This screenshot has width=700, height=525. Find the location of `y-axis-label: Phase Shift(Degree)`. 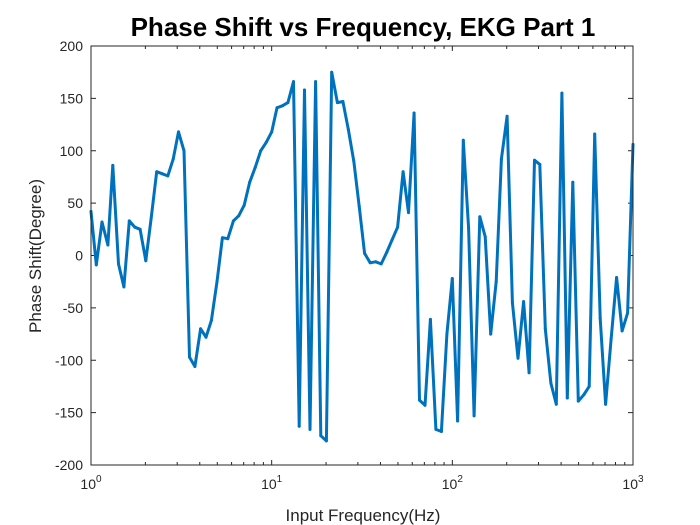

y-axis-label: Phase Shift(Degree) is located at coordinates (35, 256).